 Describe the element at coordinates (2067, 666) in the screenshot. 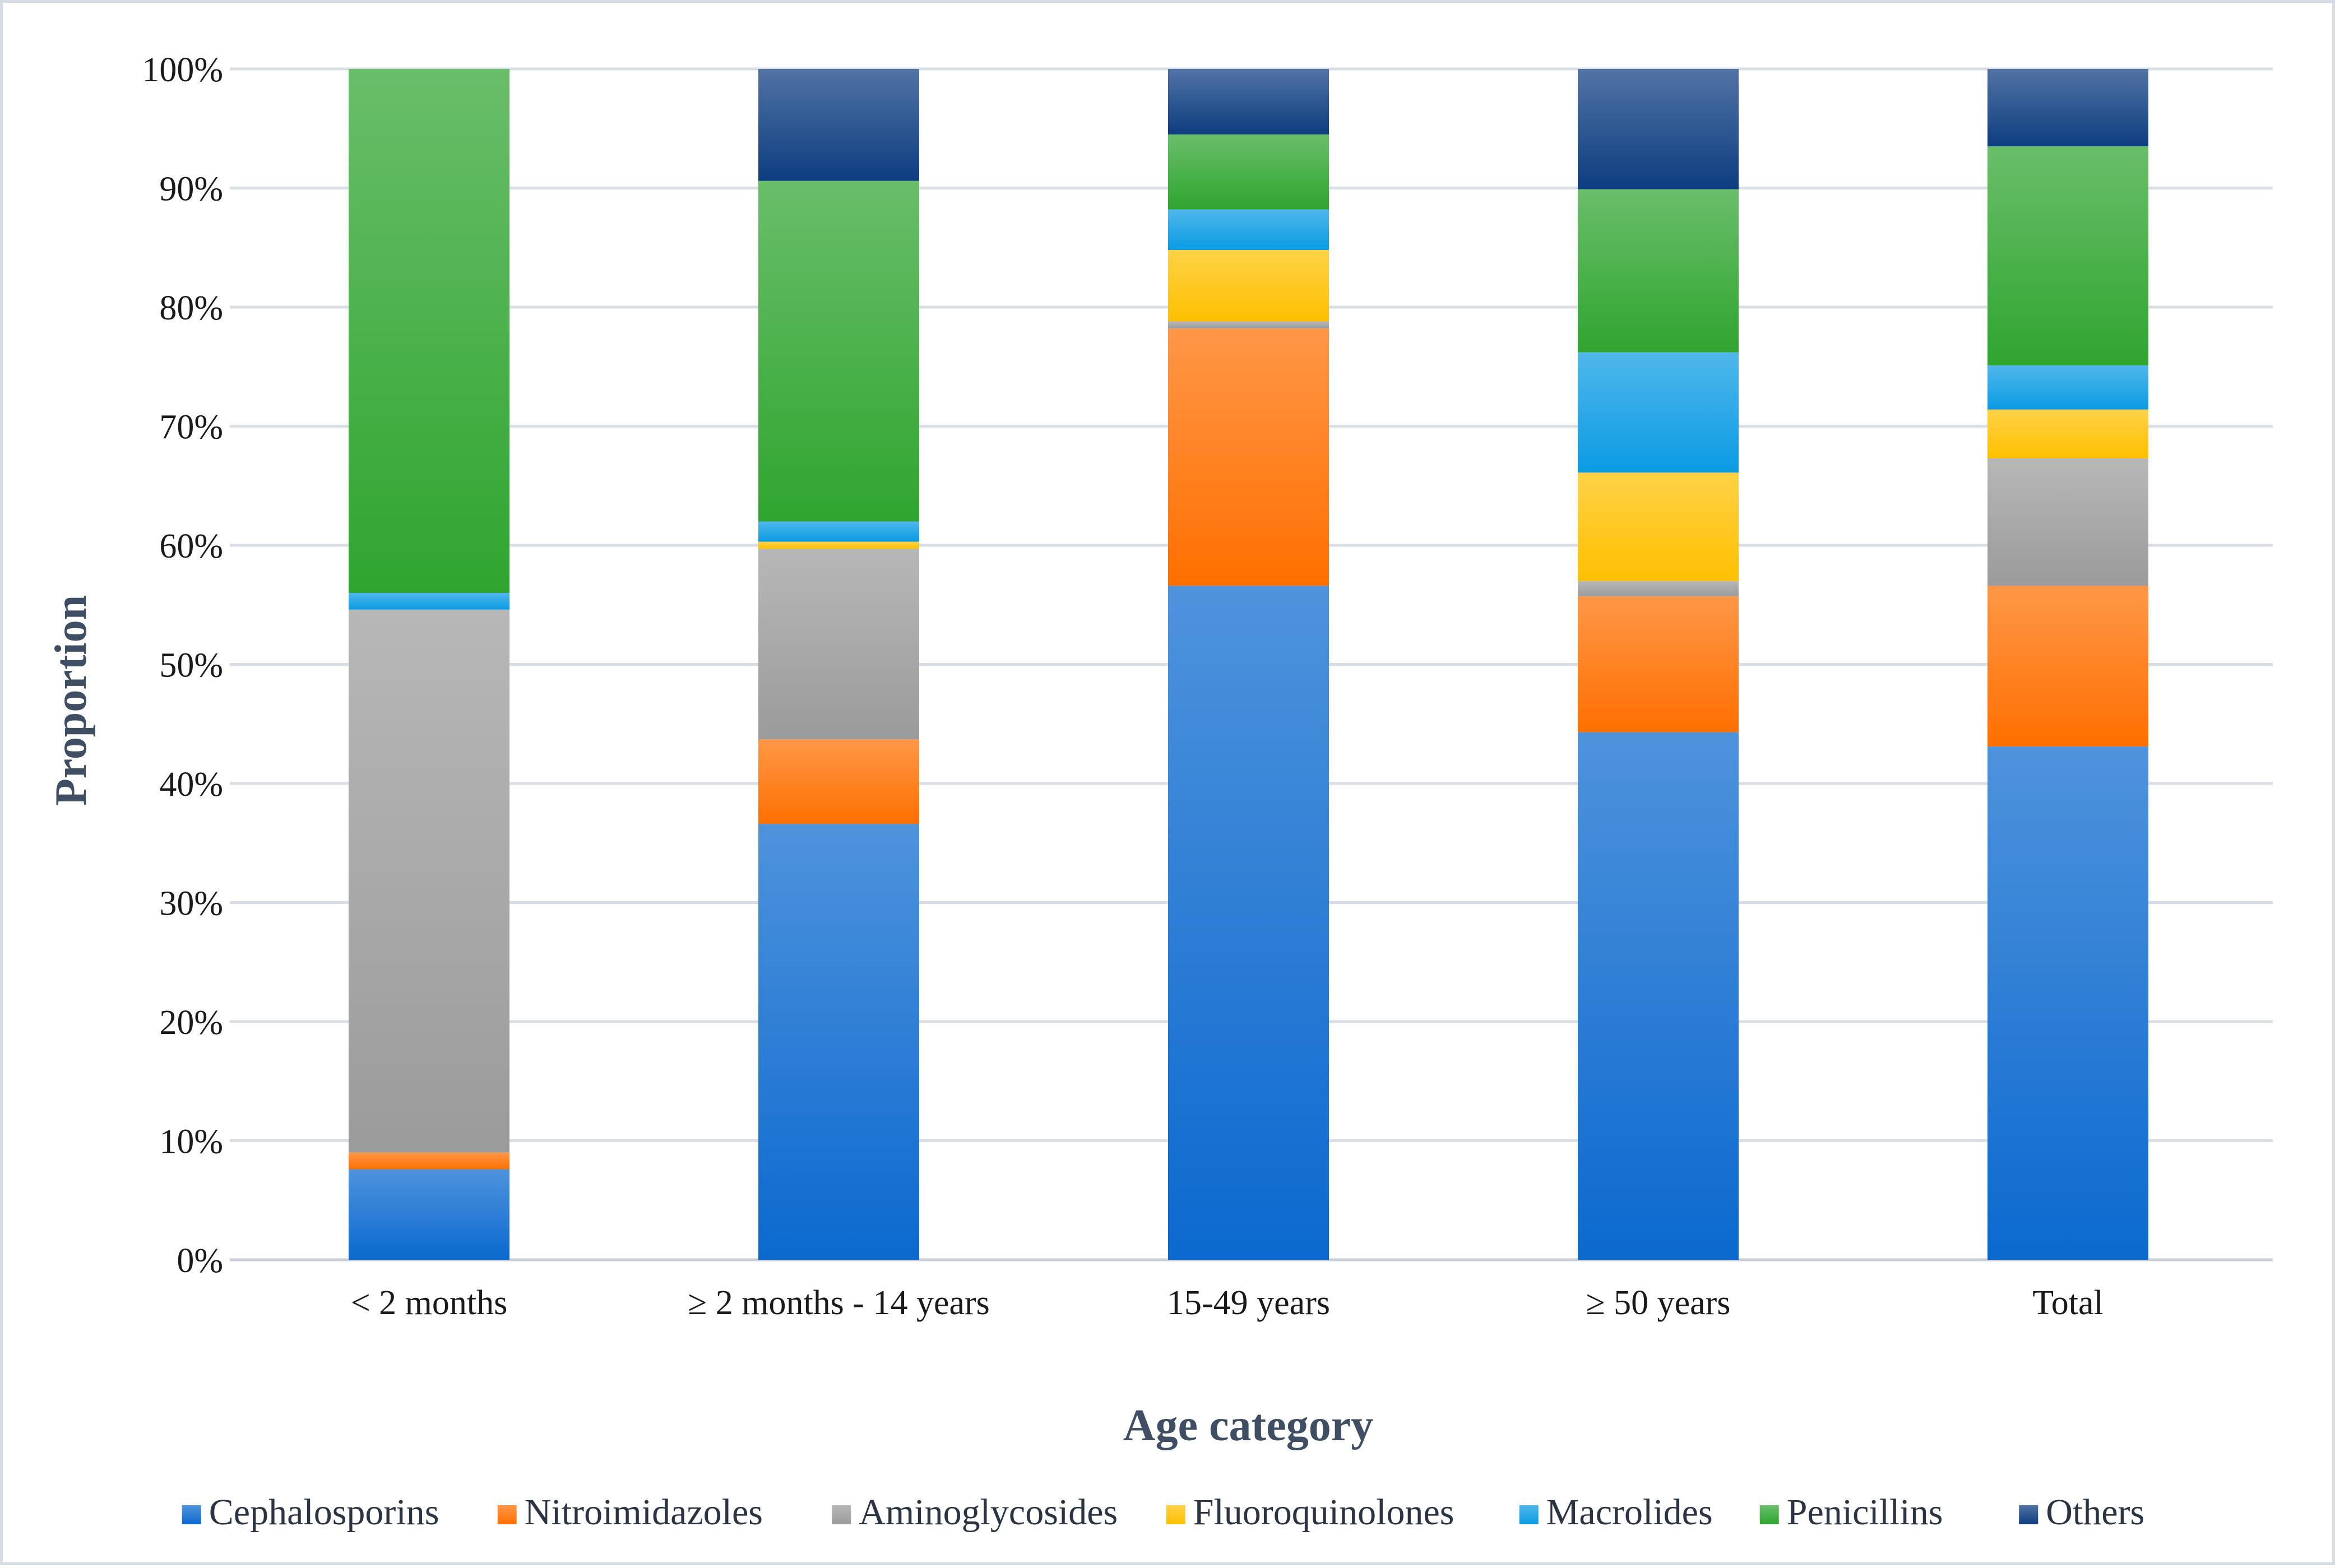

I see `bar-segment-total-nitroimidazoles` at that location.